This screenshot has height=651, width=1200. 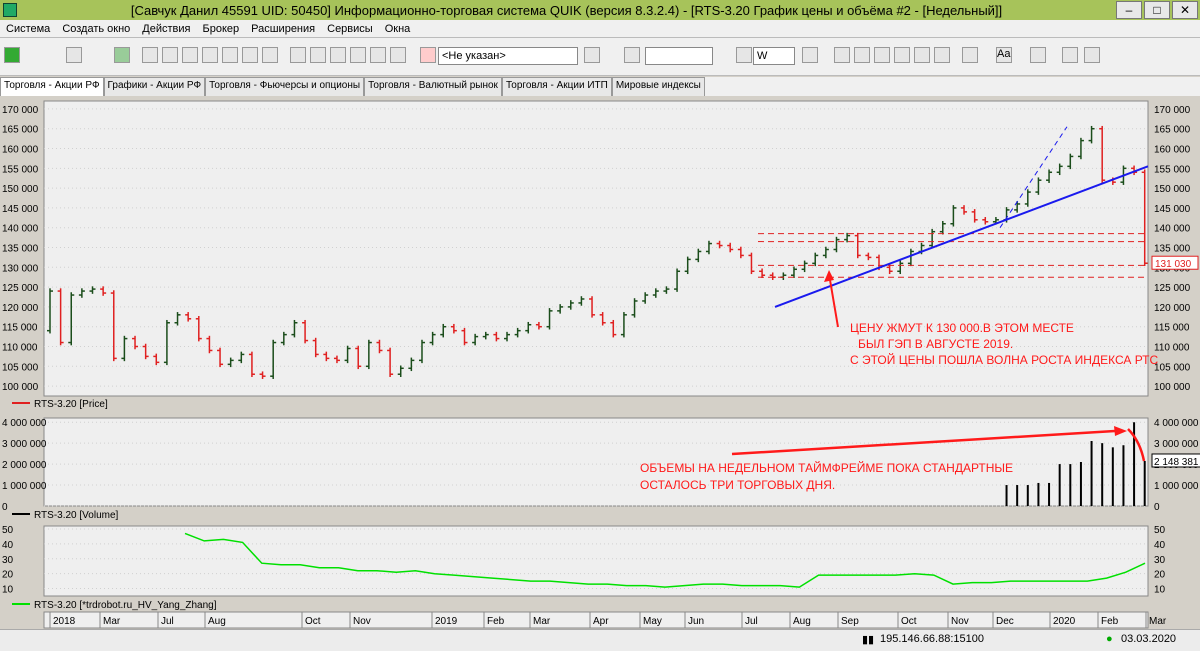 I want to click on price-tick-label-left: 150 000, so click(x=20, y=189).